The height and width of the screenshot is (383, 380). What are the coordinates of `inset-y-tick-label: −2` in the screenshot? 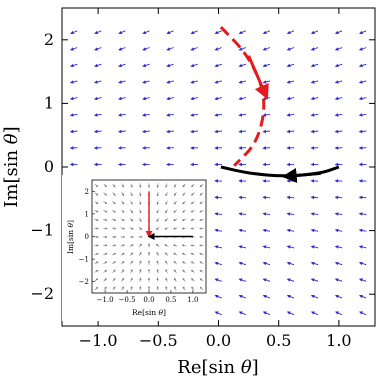 It's located at (84, 282).